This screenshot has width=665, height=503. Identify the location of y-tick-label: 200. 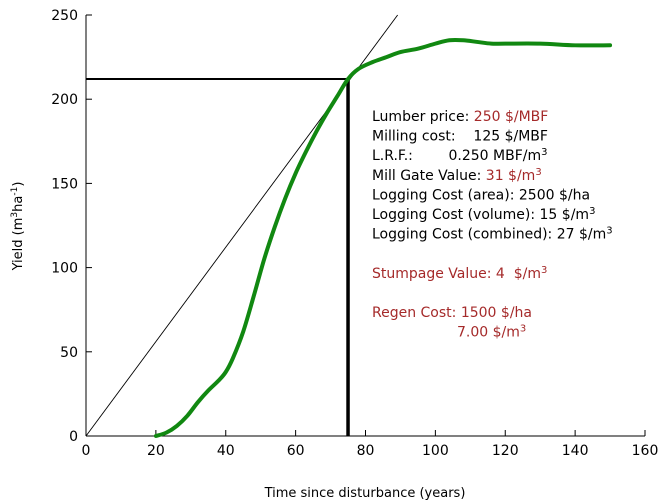
(64, 100).